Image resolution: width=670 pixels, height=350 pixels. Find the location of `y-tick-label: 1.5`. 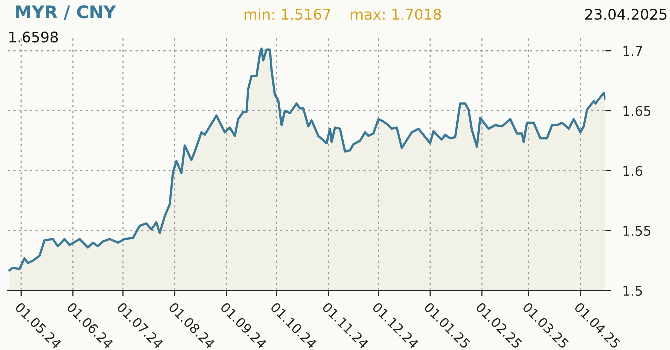

y-tick-label: 1.5 is located at coordinates (633, 291).